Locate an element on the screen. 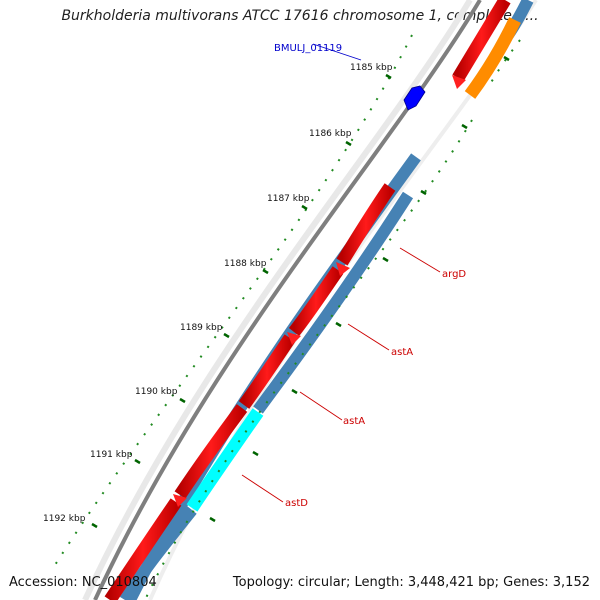 This screenshot has width=600, height=600. tick-label: 1185 kbp is located at coordinates (371, 68).